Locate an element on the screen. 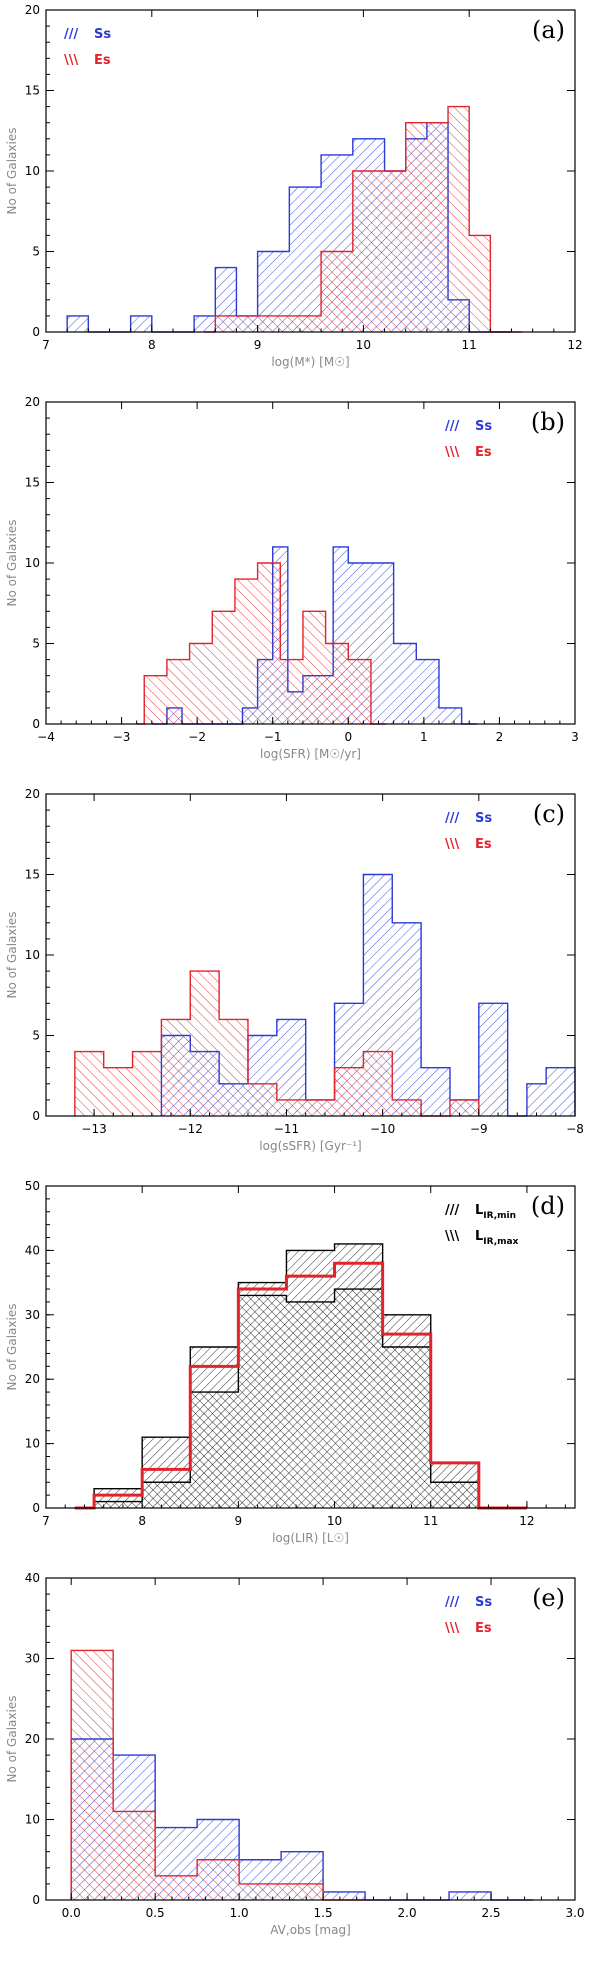 This screenshot has height=1961, width=600. panel-label: (e) is located at coordinates (548, 1598).